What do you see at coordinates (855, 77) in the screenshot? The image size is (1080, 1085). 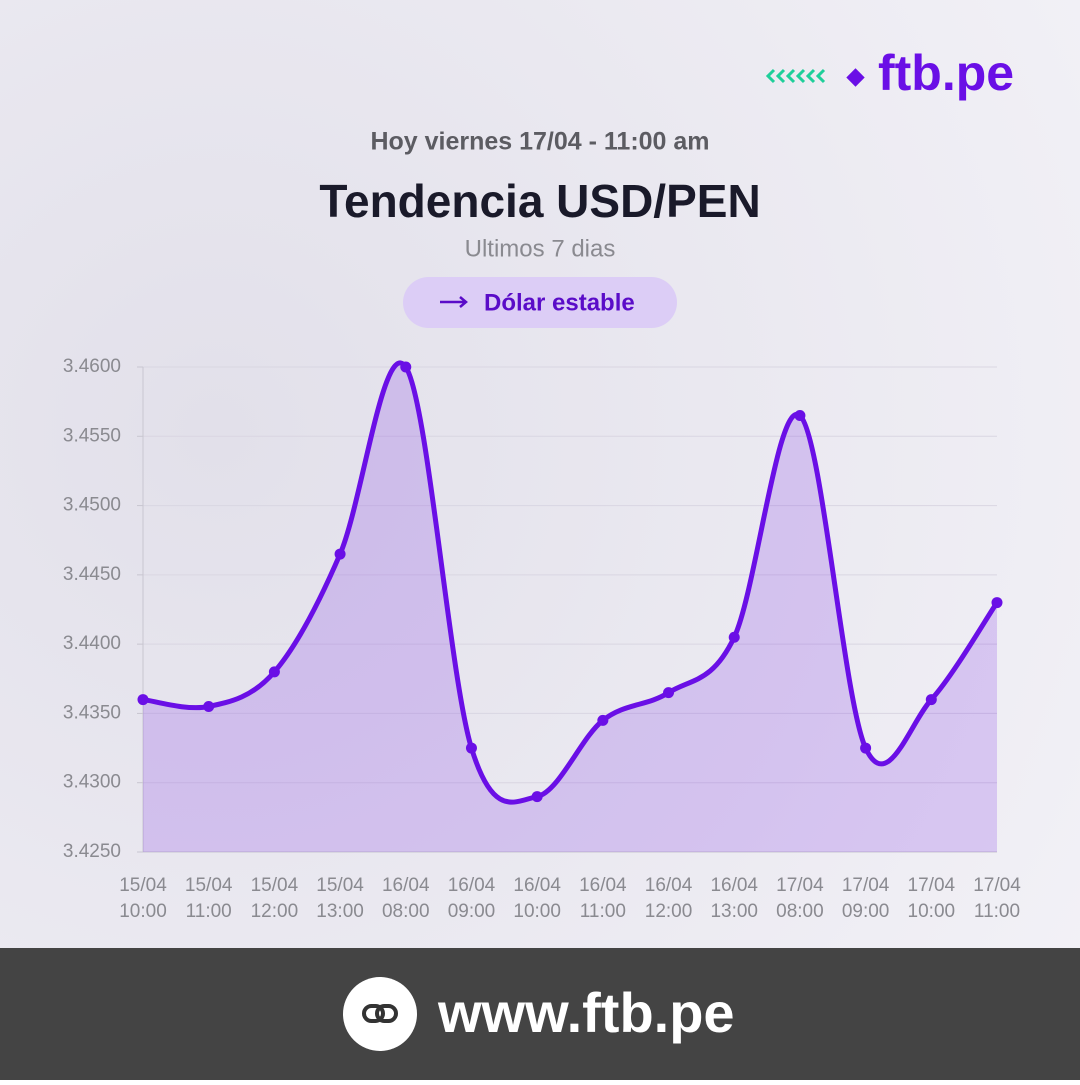 I see `logo-diamond` at bounding box center [855, 77].